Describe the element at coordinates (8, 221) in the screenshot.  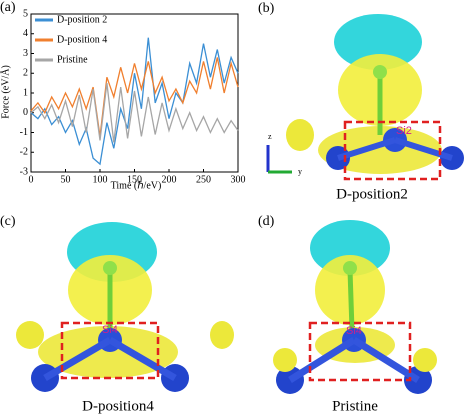
I see `panel-label: (c)` at that location.